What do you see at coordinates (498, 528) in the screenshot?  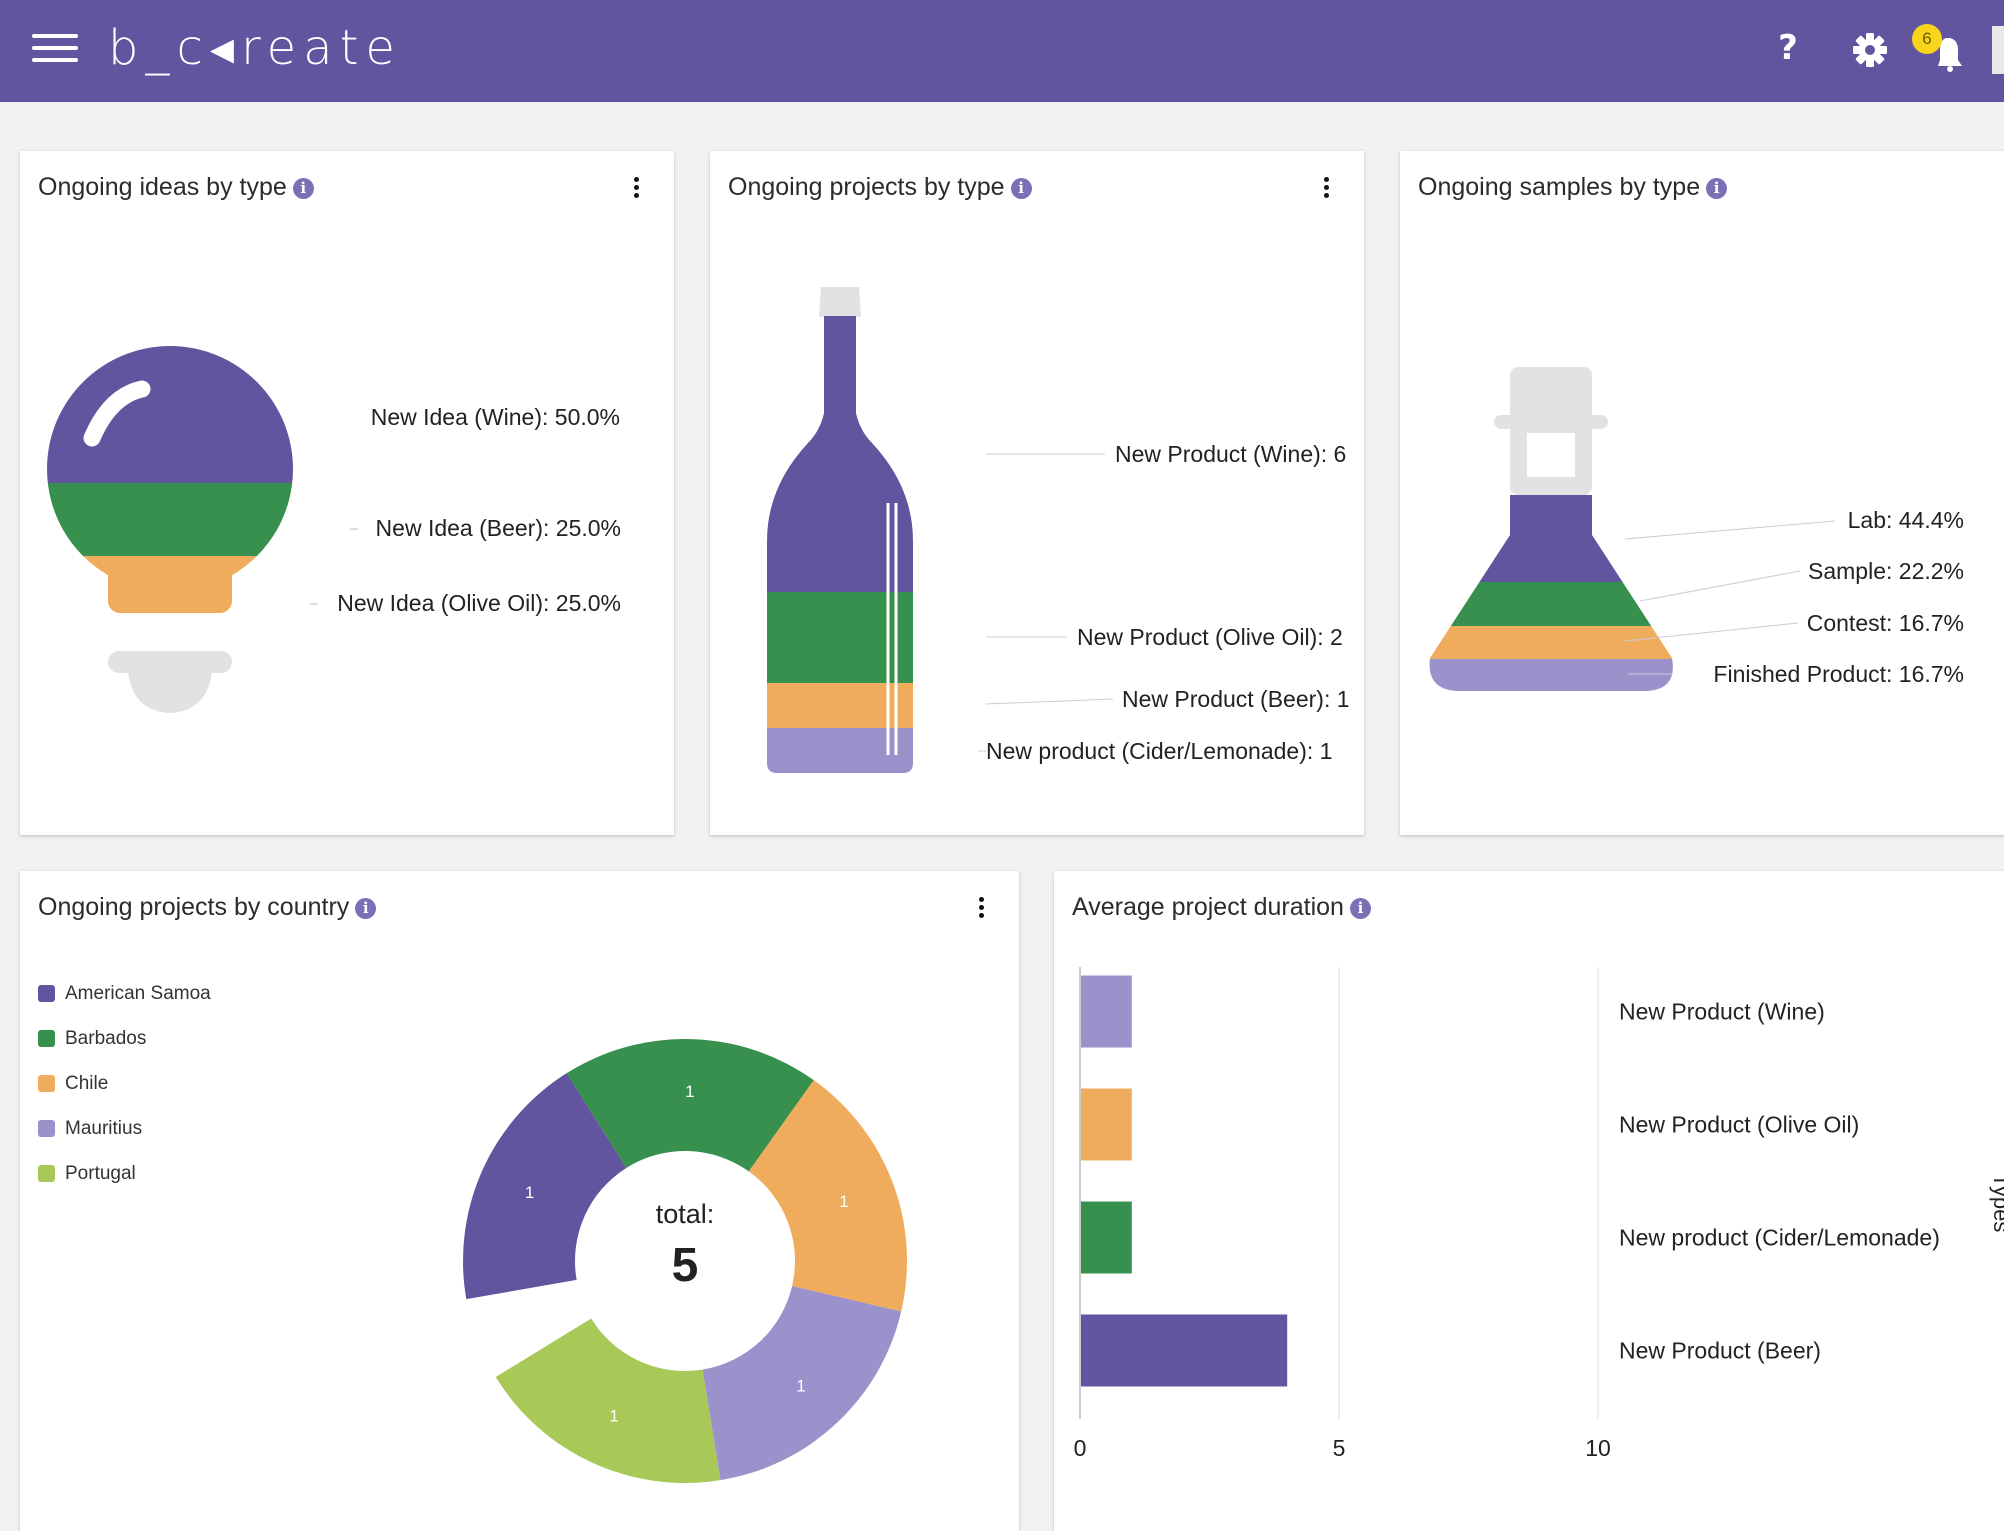 I see `label-new-idea-beer: New Idea (Beer): 25.0%` at bounding box center [498, 528].